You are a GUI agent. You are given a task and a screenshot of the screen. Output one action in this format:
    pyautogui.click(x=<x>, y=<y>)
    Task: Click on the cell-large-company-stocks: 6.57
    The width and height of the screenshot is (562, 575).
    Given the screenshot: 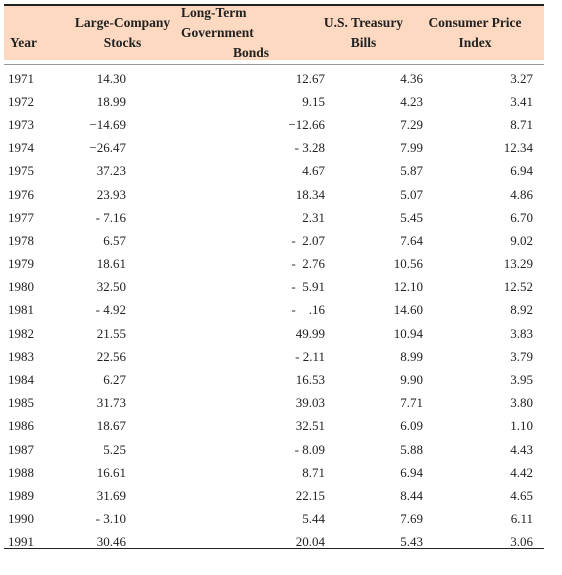 What is the action you would take?
    pyautogui.click(x=114, y=240)
    